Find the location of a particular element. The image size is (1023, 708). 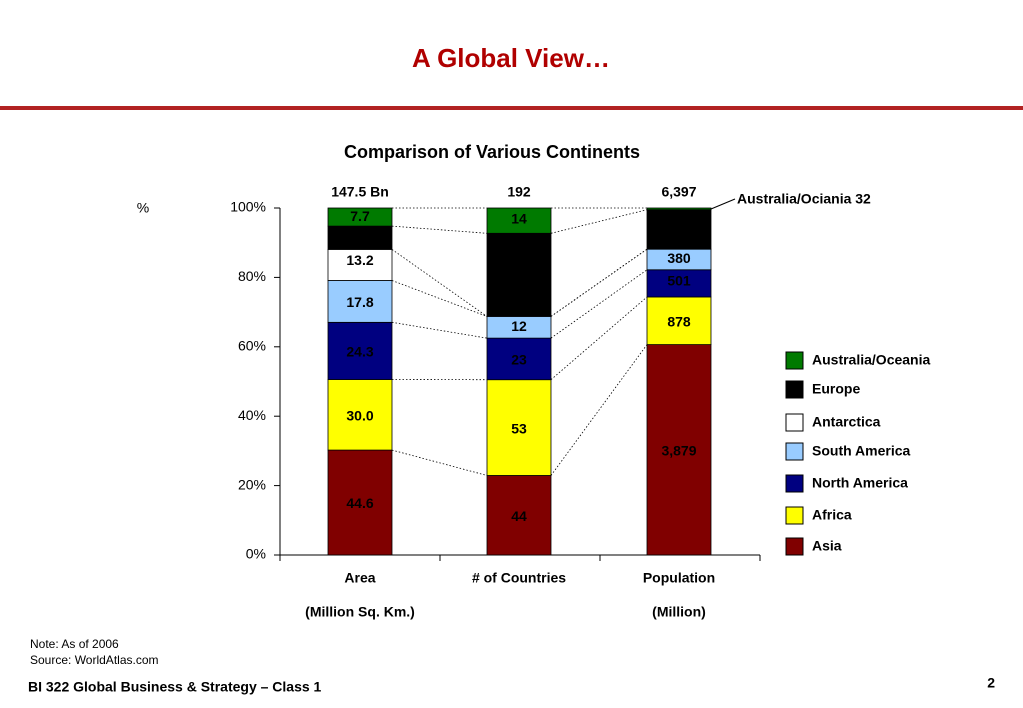

note: Note: As of 2006 is located at coordinates (74, 644).